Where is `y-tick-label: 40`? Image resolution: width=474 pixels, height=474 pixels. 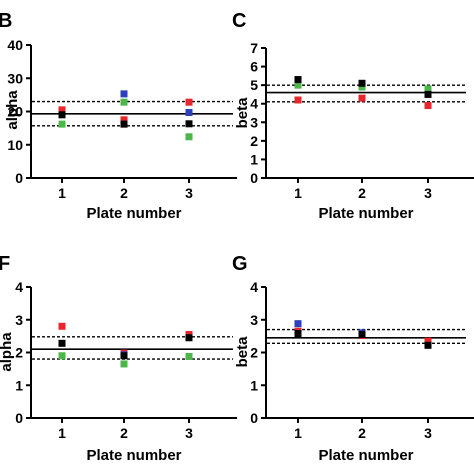
y-tick-label: 40 is located at coordinates (15, 45).